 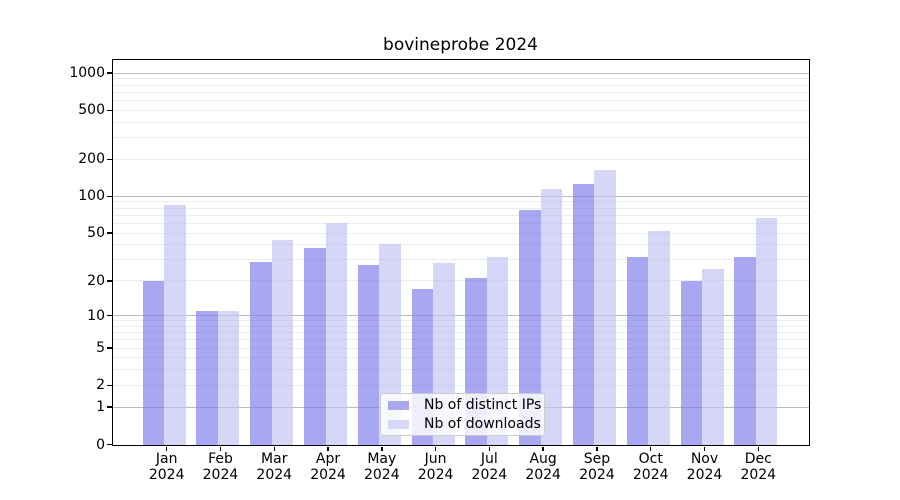 I want to click on x-tick-label: Jan 2024, so click(x=166, y=467).